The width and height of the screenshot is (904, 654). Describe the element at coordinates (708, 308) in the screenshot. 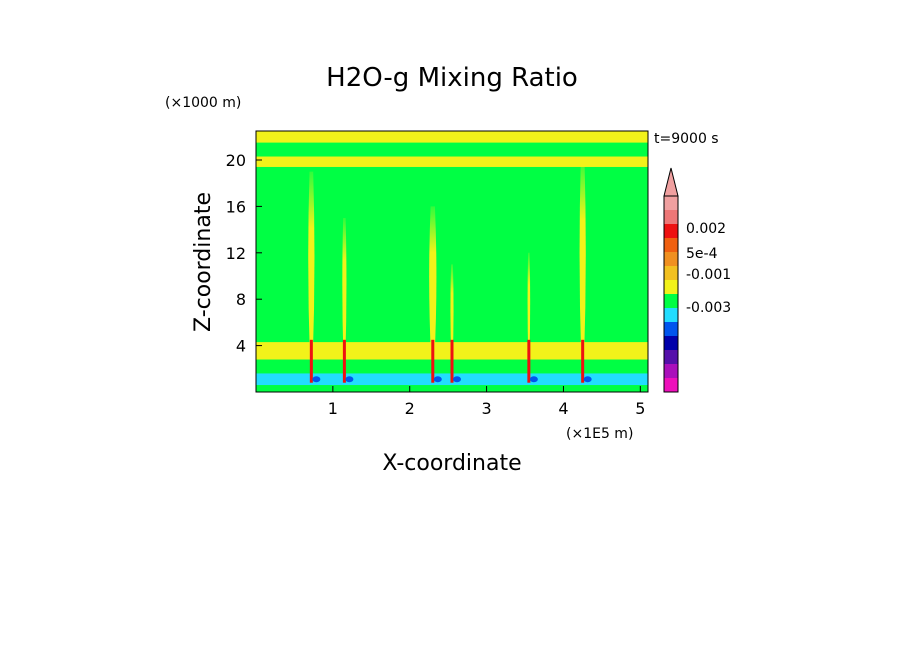

I see `colorbar-label-3: -0.003` at that location.